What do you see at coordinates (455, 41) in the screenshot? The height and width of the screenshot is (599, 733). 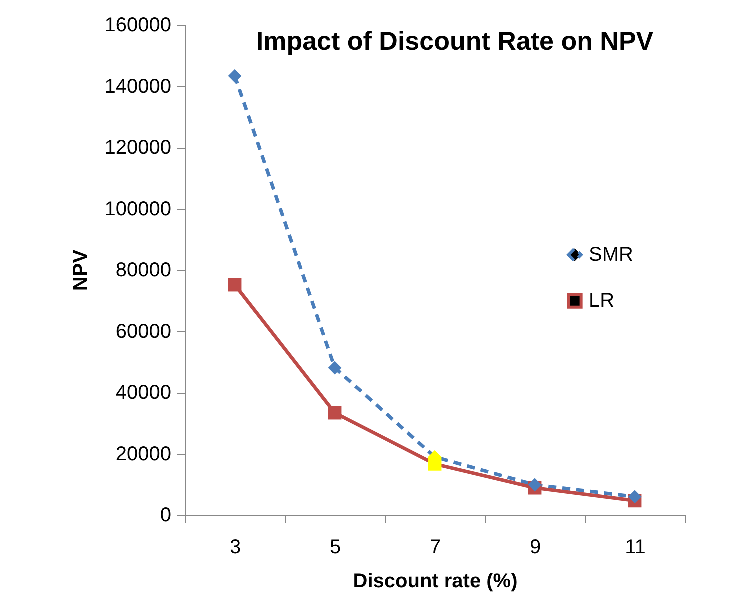 I see `chart-title: Impact of Discount Rate on NPV` at bounding box center [455, 41].